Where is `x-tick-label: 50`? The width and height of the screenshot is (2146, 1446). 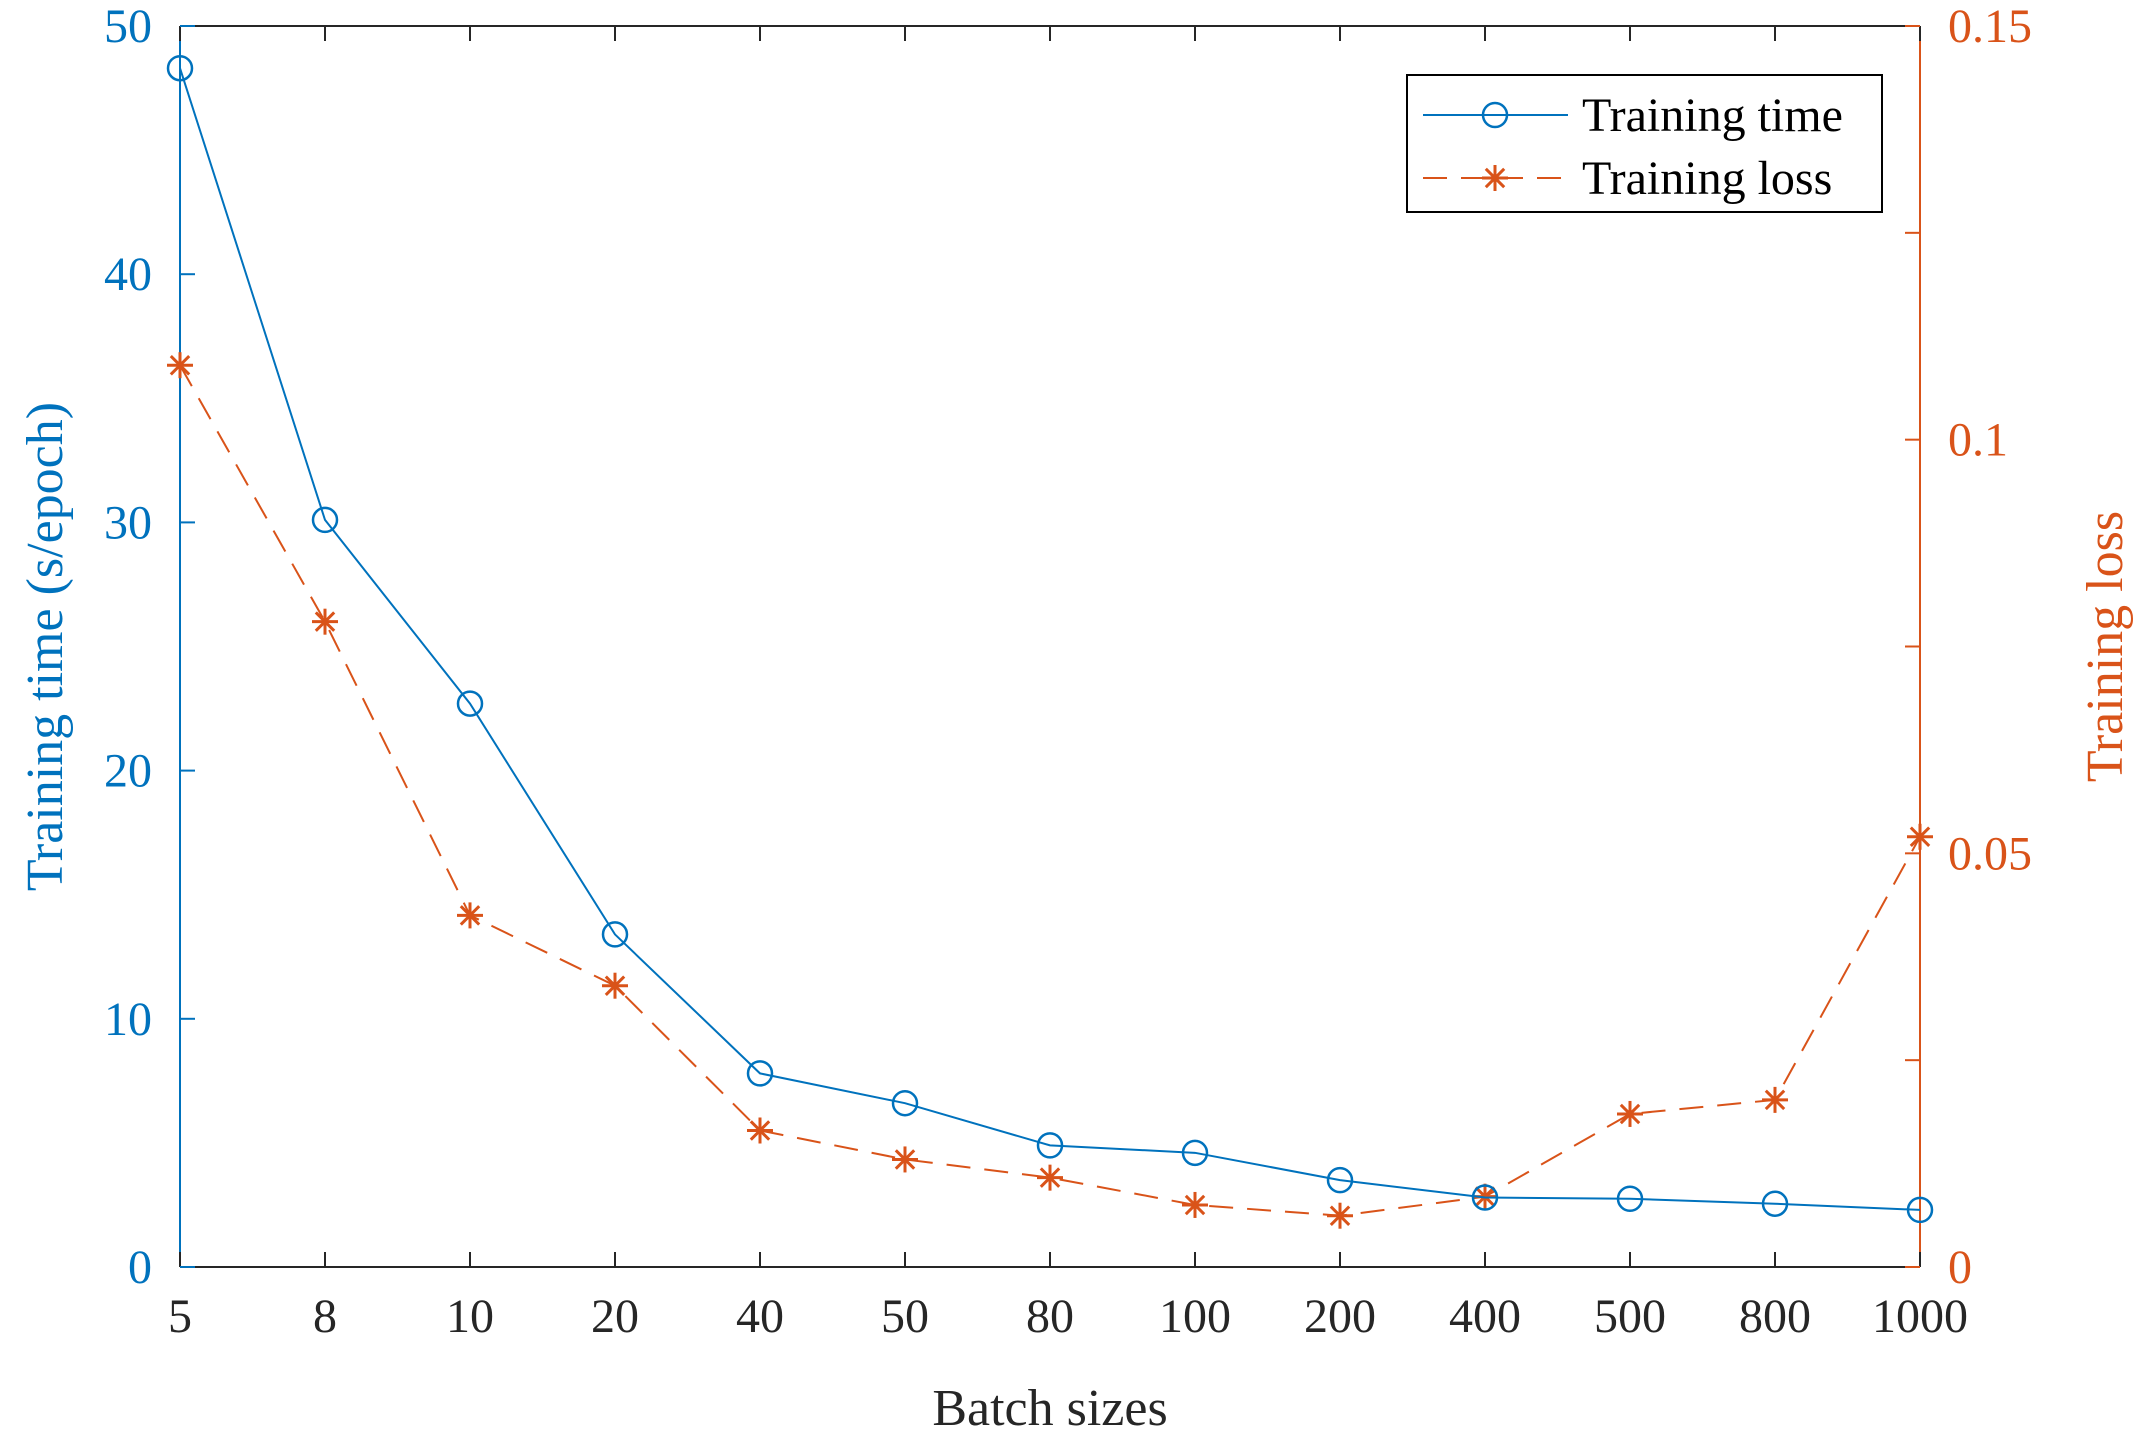
x-tick-label: 50 is located at coordinates (905, 1316).